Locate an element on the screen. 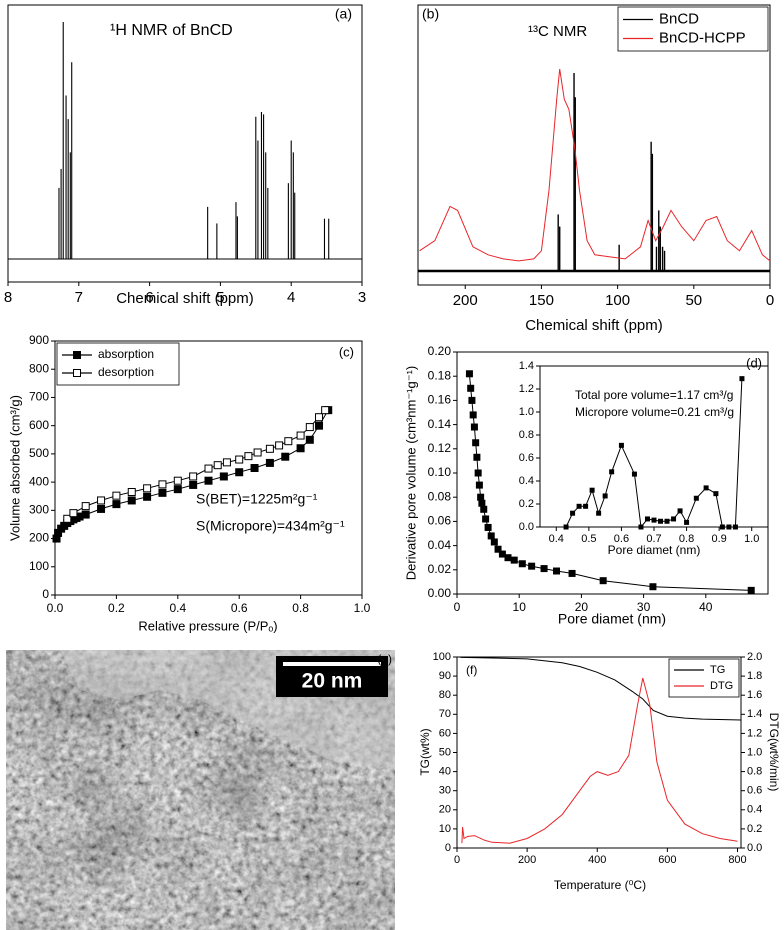 The image size is (784, 930). y2-axis-label: DTG(wt%/min) is located at coordinates (774, 752).